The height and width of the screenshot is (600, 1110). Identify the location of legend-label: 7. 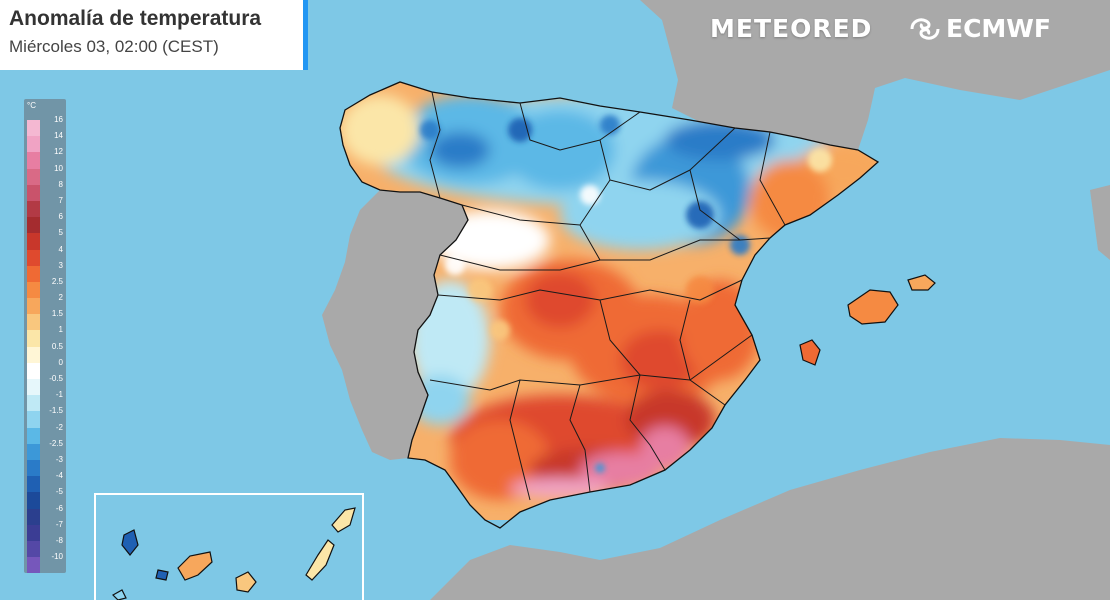
(60, 200).